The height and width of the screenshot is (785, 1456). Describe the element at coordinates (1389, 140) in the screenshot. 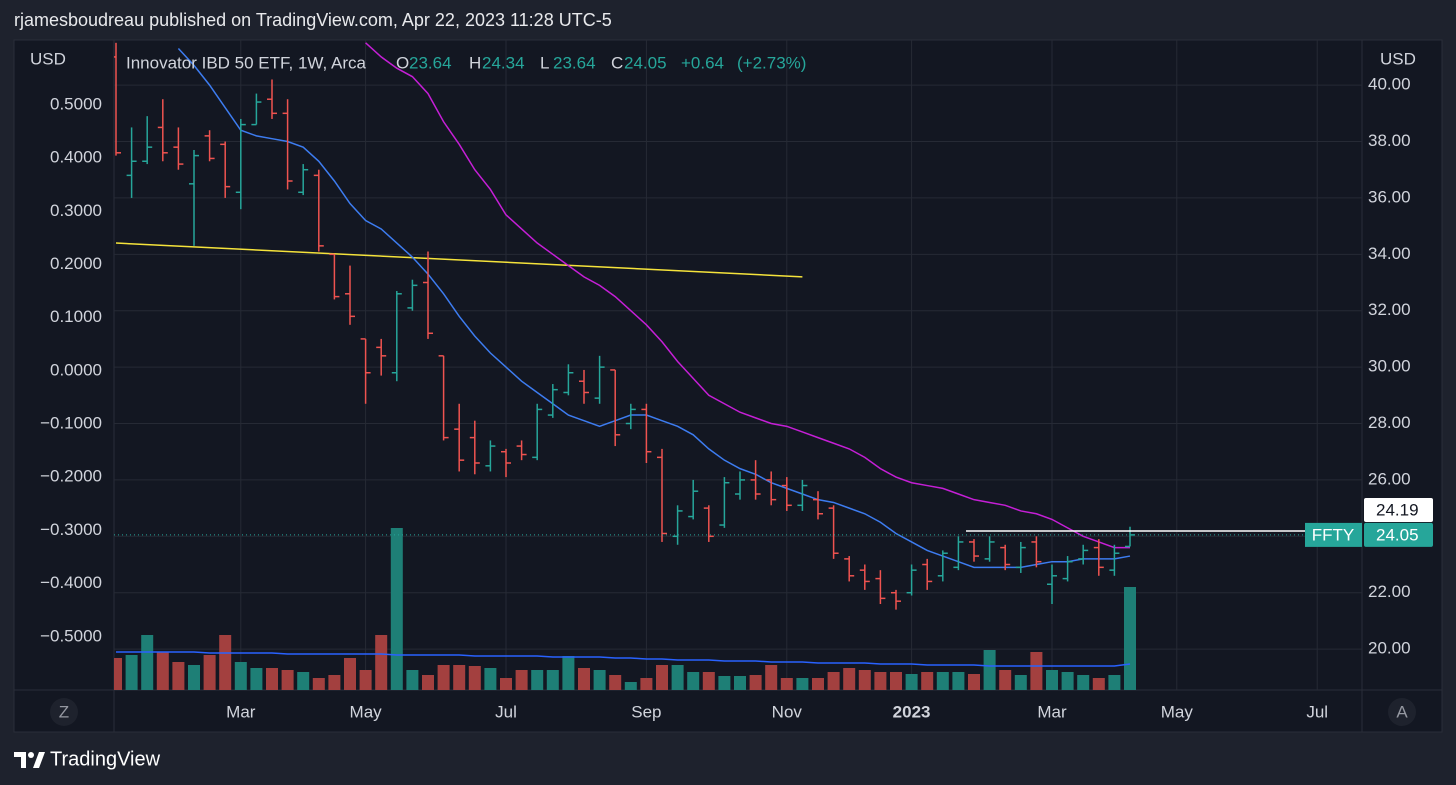

I see `y-tick-label: 38.00` at that location.